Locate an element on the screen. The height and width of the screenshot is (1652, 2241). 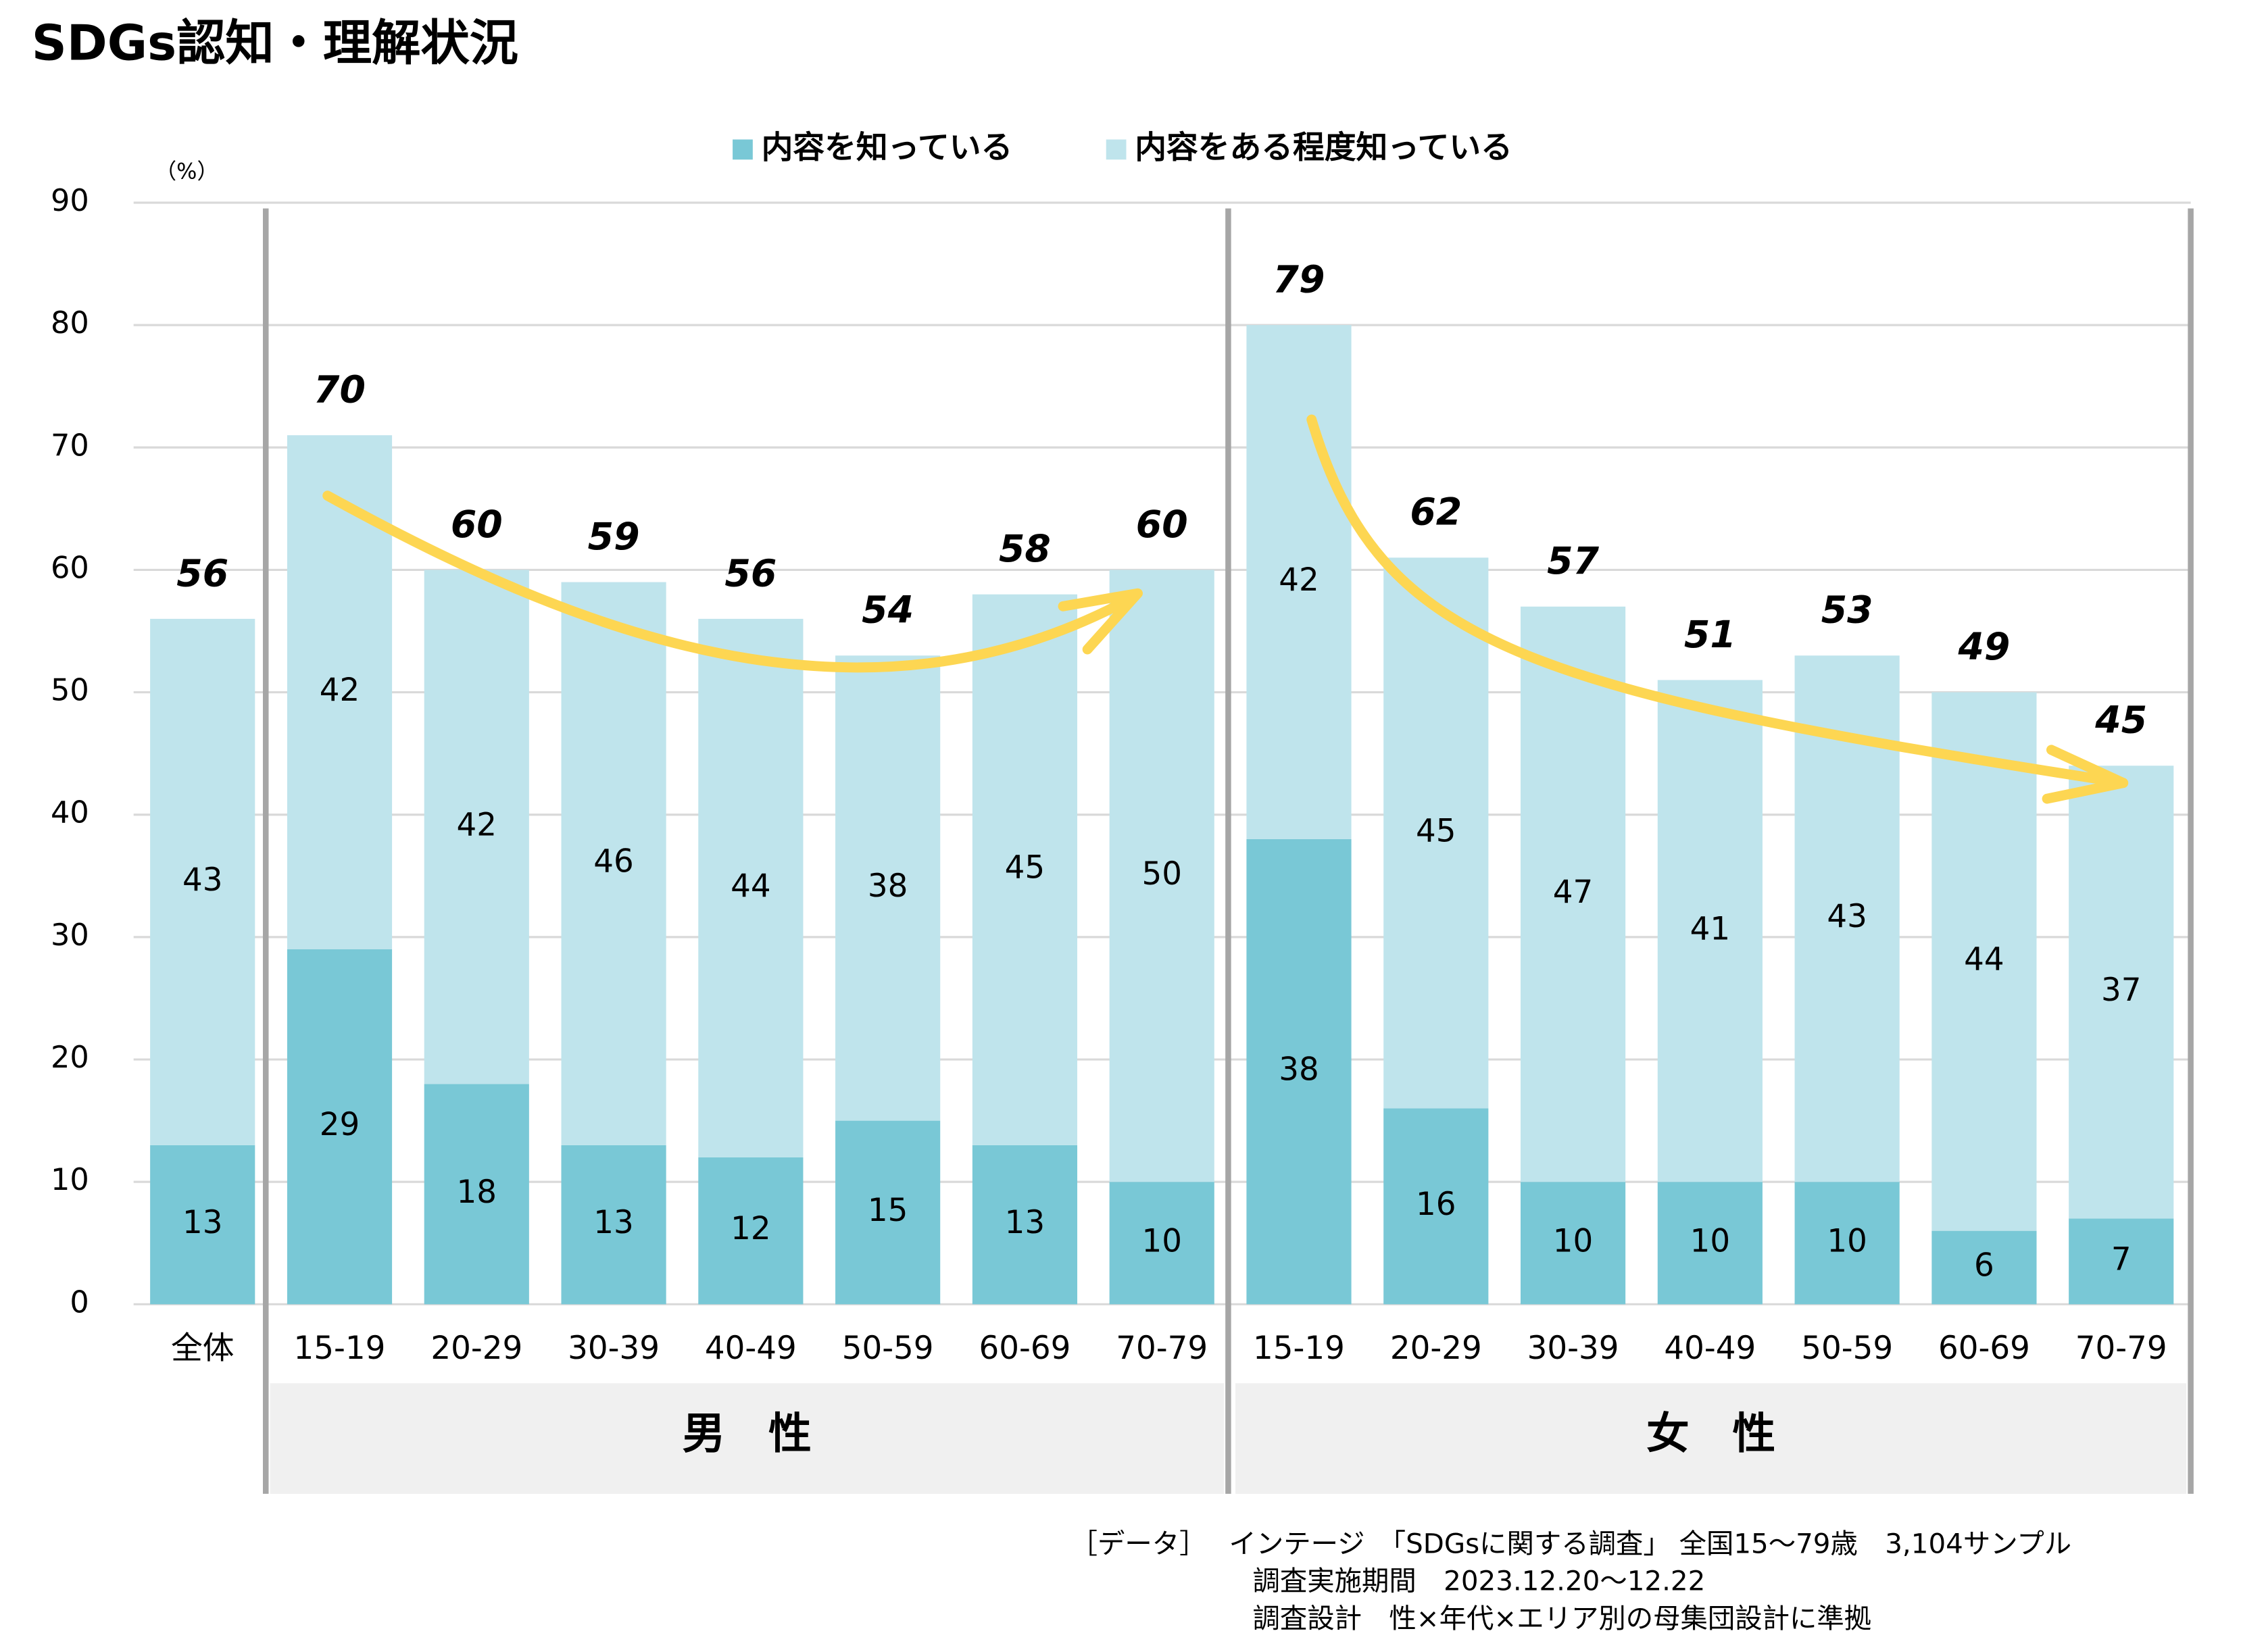
segment-label: 12 is located at coordinates (751, 1229).